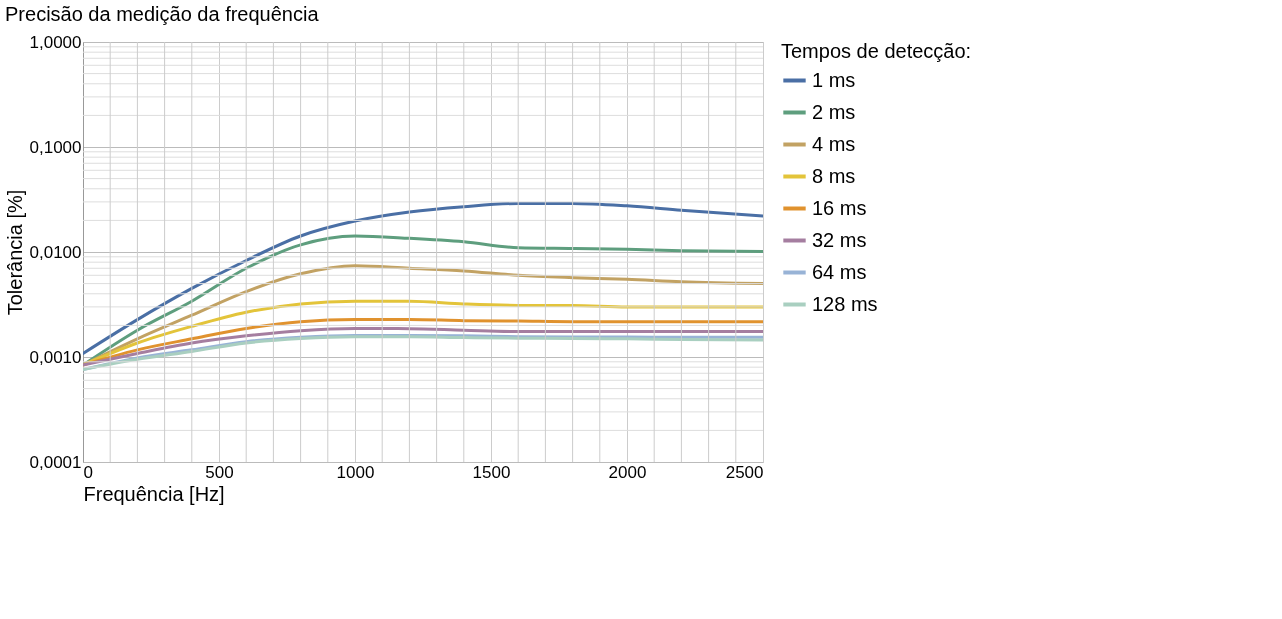  I want to click on x-tick-label: 1500, so click(491, 472).